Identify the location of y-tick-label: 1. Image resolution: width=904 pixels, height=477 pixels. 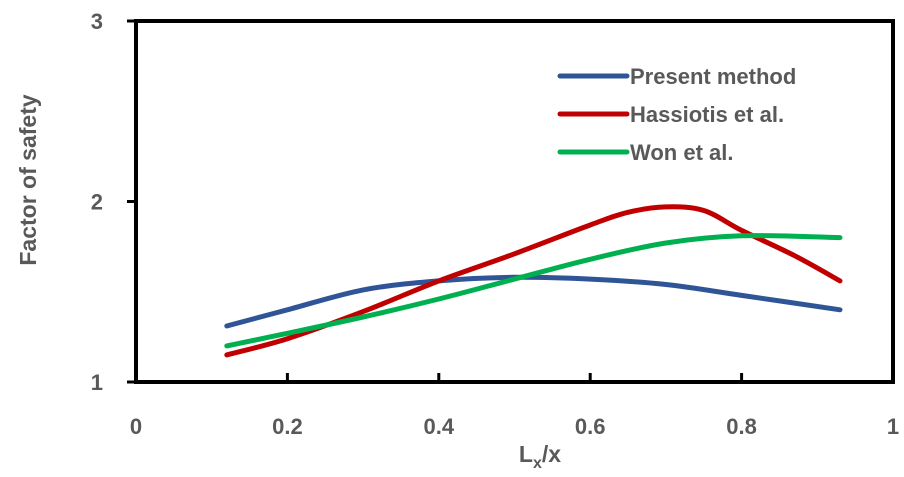
(97, 382).